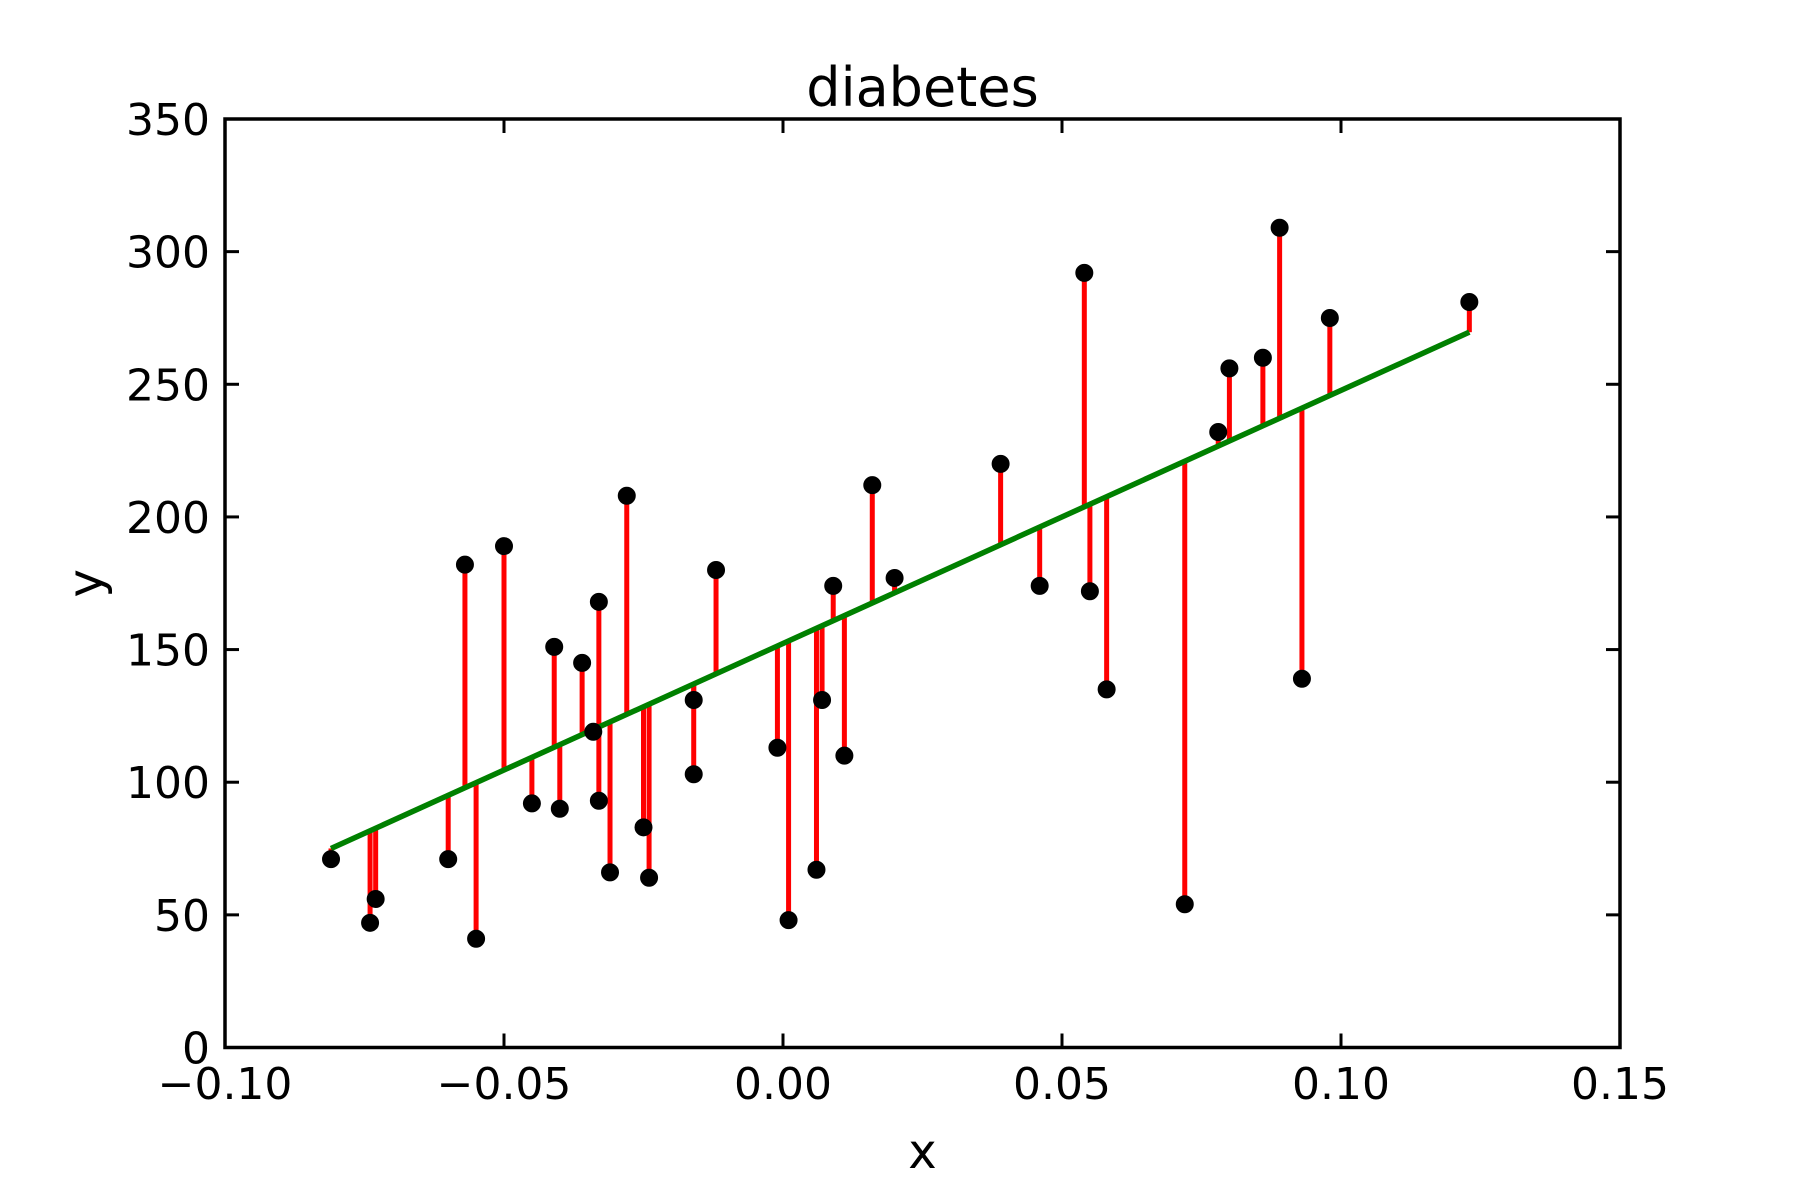 This screenshot has height=1204, width=1800. Describe the element at coordinates (913, 1084) in the screenshot. I see `x-tick-labels: −0.10 −0.05 0.00 0.05 0.10 0.15` at that location.